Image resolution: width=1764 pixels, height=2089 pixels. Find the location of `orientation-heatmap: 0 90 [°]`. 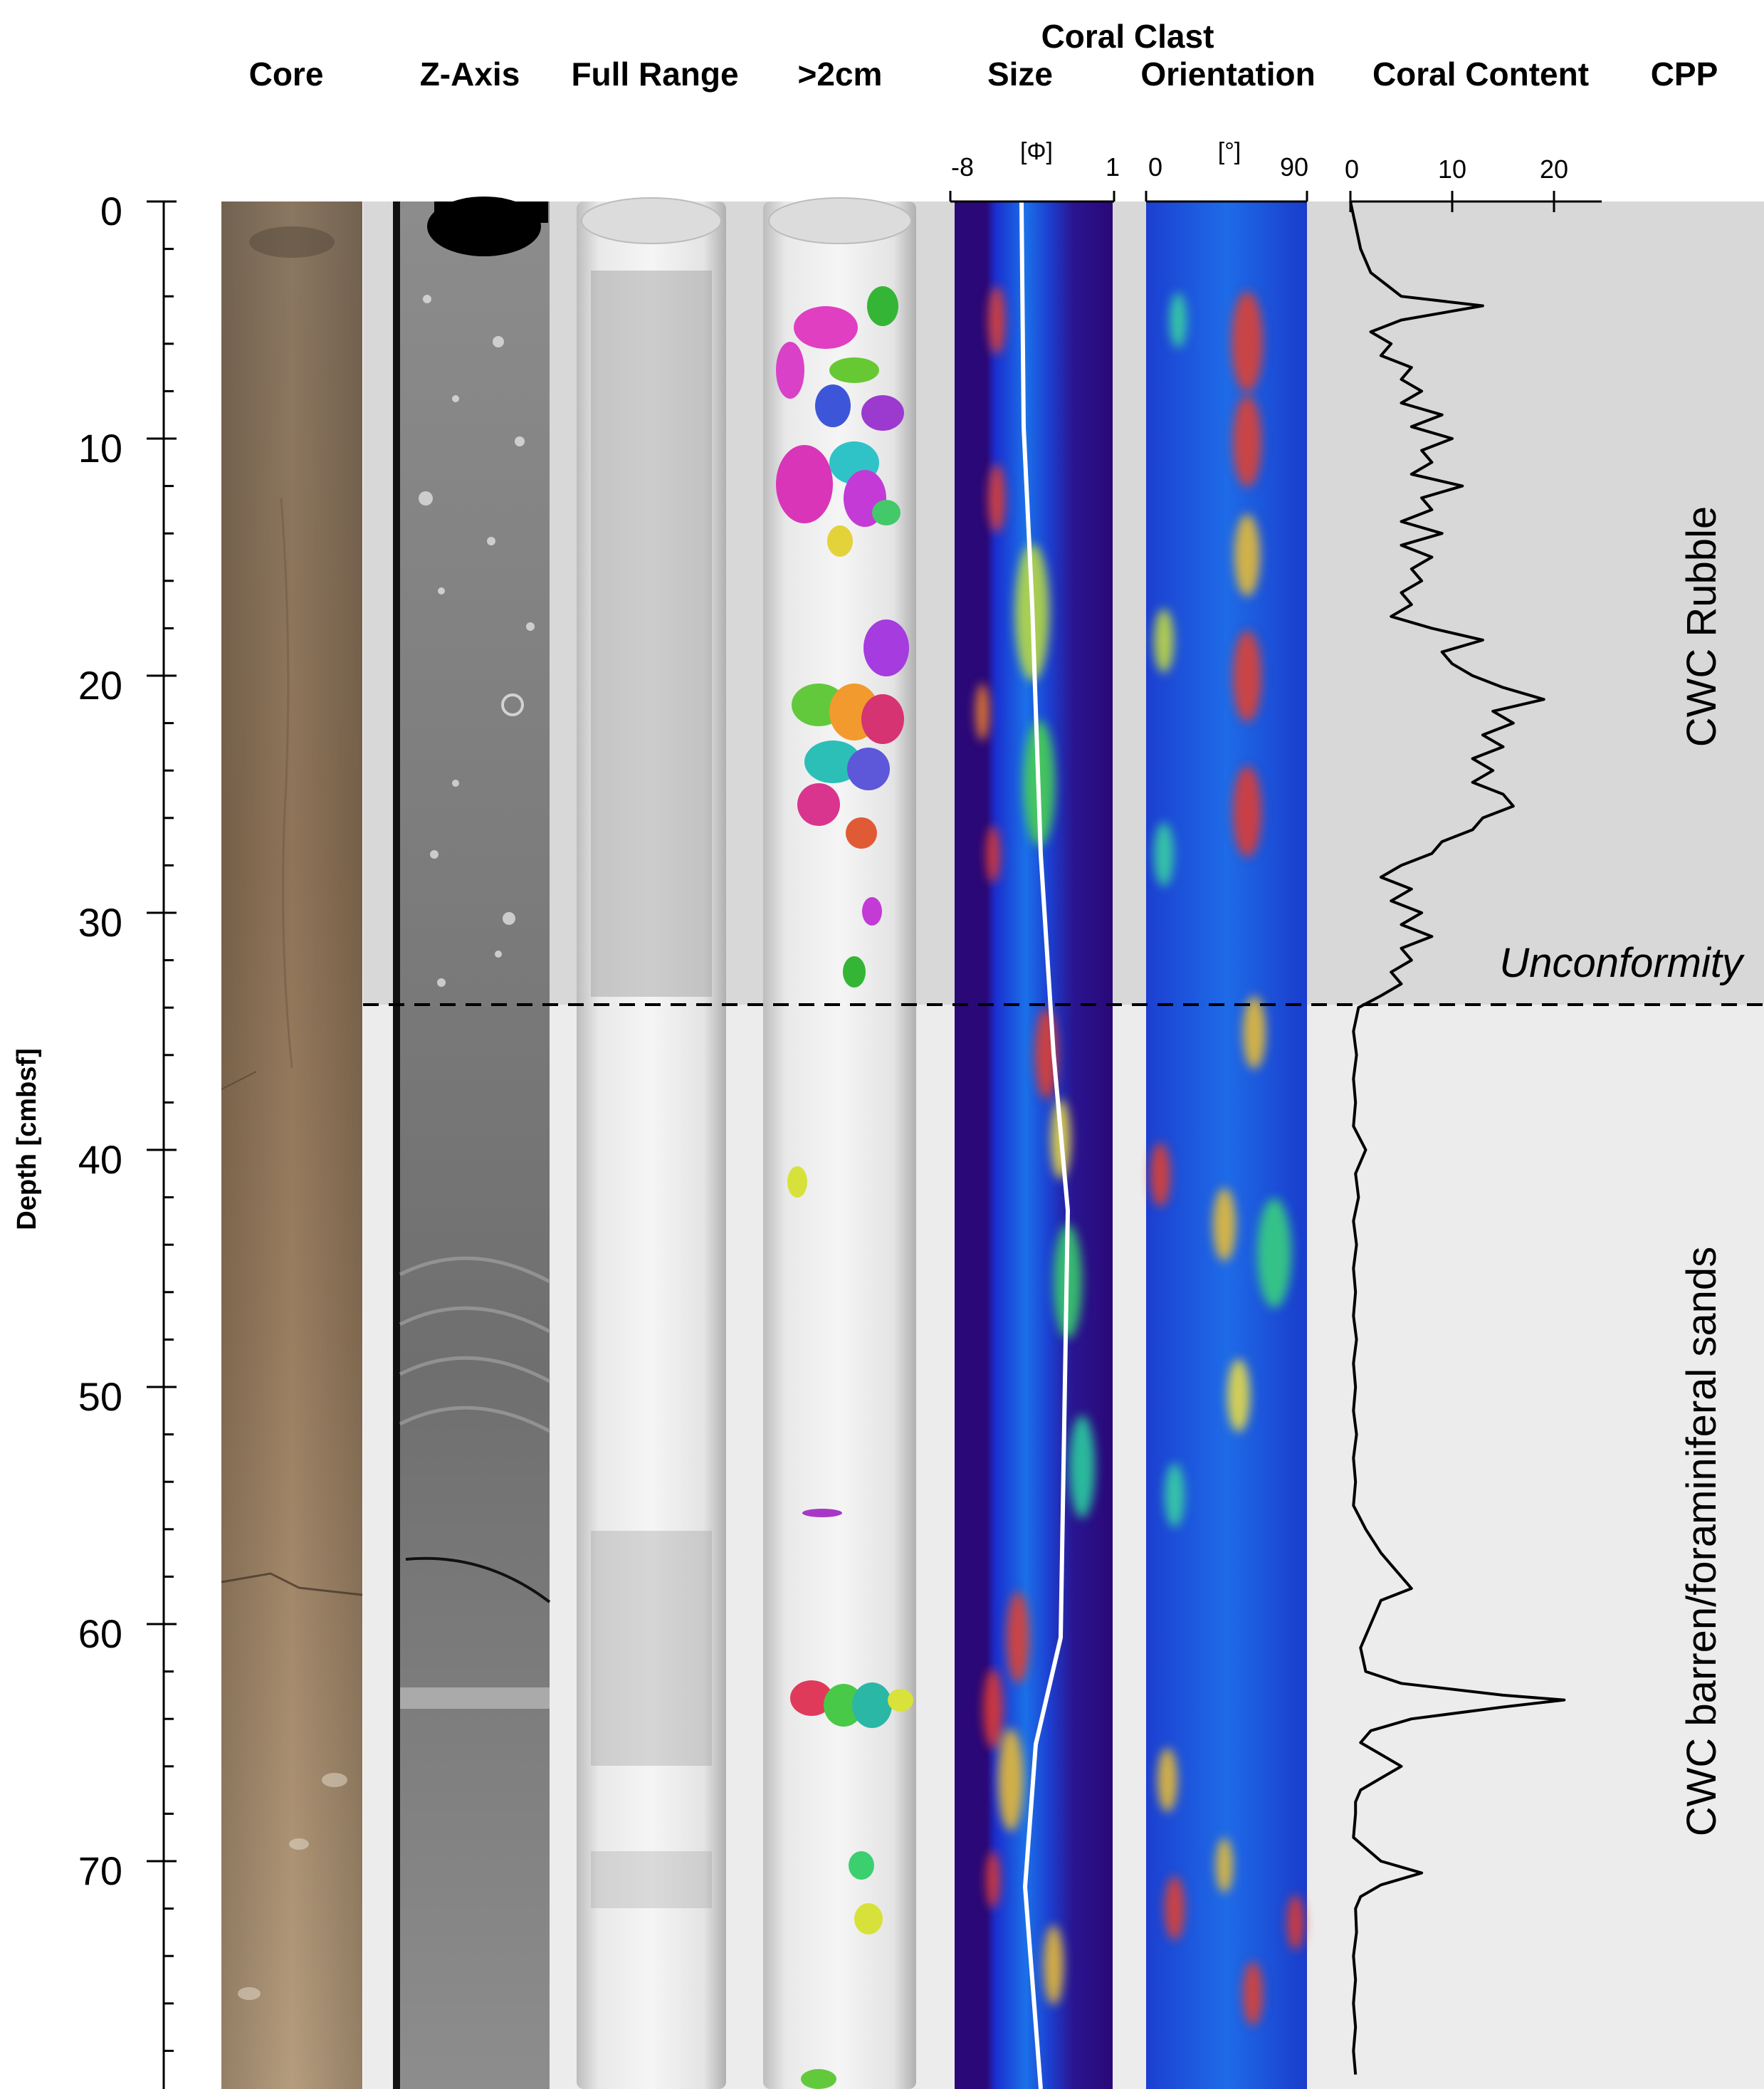

orientation-heatmap: 0 90 [°] is located at coordinates (1226, 1113).